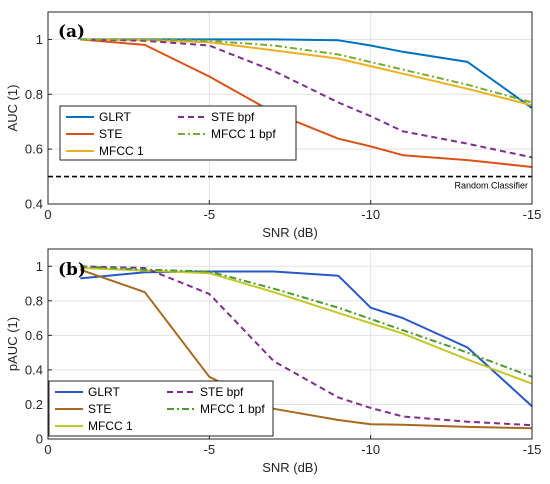  Describe the element at coordinates (12, 344) in the screenshot. I see `y-axis-label: pAUC (1)` at that location.